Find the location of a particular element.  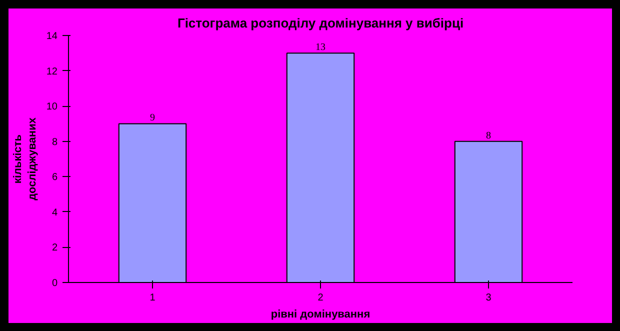

y-tick-label: 2 is located at coordinates (55, 248).